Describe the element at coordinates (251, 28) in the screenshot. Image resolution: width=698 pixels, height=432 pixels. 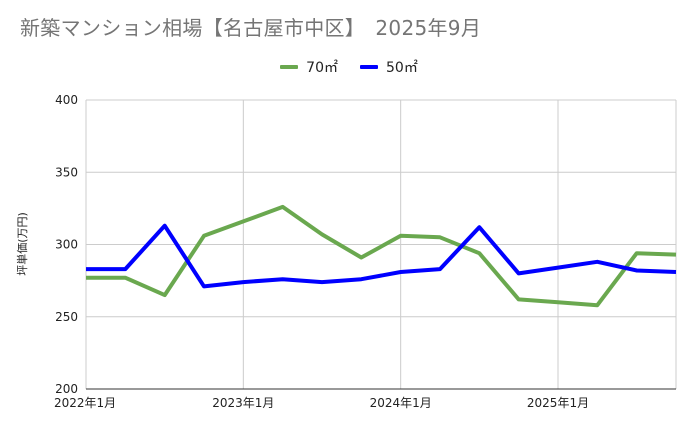
I see `chart-title: 新築マンション相場【名古屋市中区】 2025年9月` at that location.